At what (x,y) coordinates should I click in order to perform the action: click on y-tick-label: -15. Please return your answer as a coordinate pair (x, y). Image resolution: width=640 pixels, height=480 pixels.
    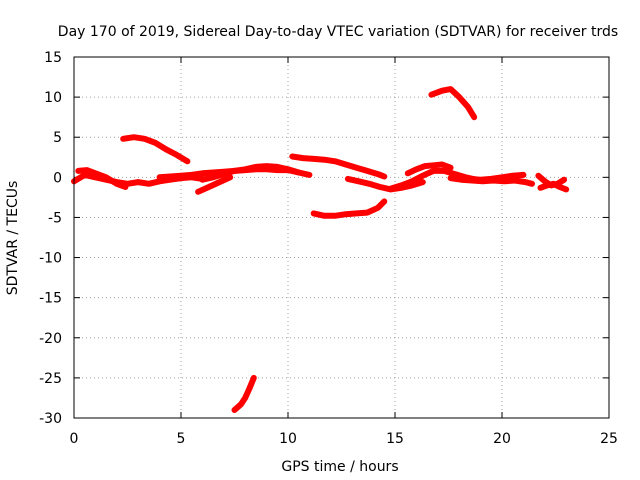
    Looking at the image, I should click on (50, 299).